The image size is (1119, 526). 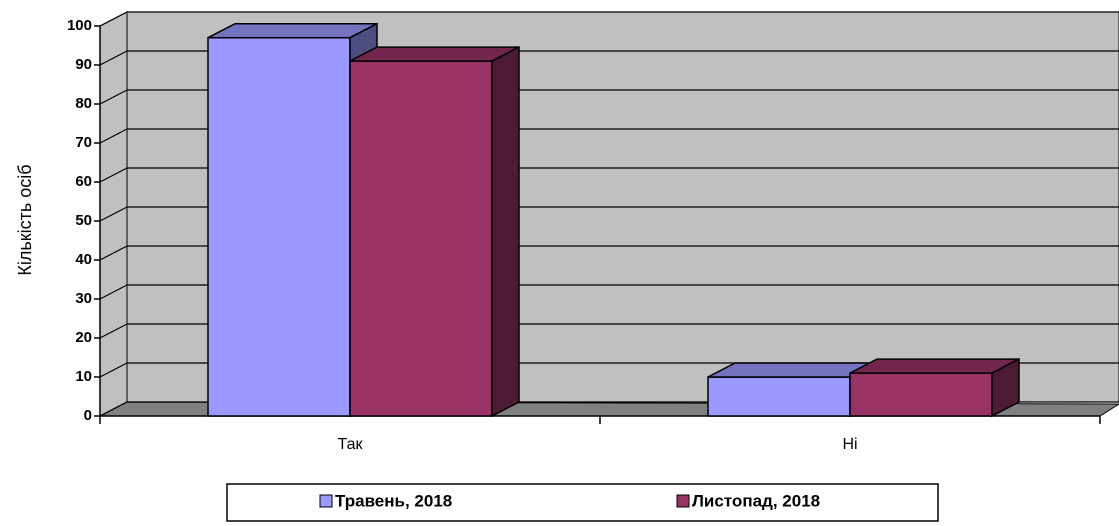 I want to click on x-tick-label: Так, so click(x=351, y=444).